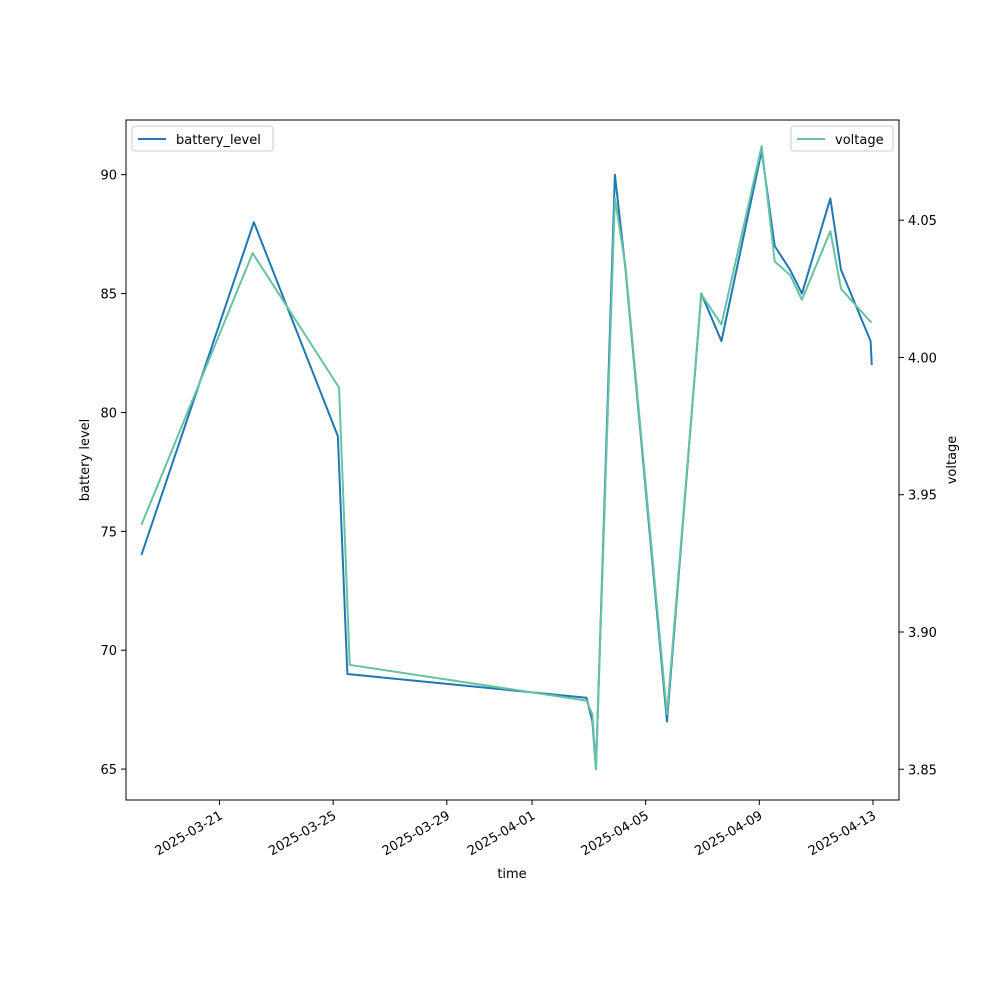 The image size is (1000, 1000). Describe the element at coordinates (85, 460) in the screenshot. I see `y-axis-left-label: battery level` at that location.